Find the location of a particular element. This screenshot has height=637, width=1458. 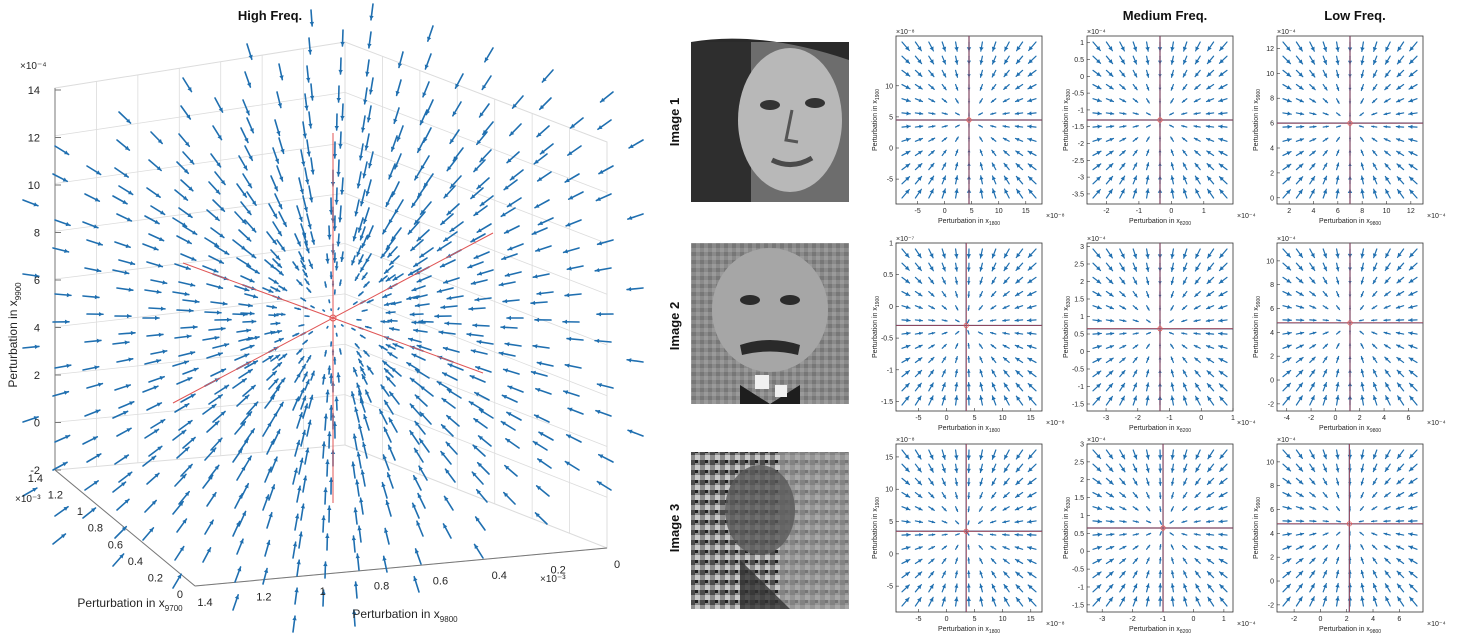

panel-x-tick-label: 15 is located at coordinates (1031, 619).